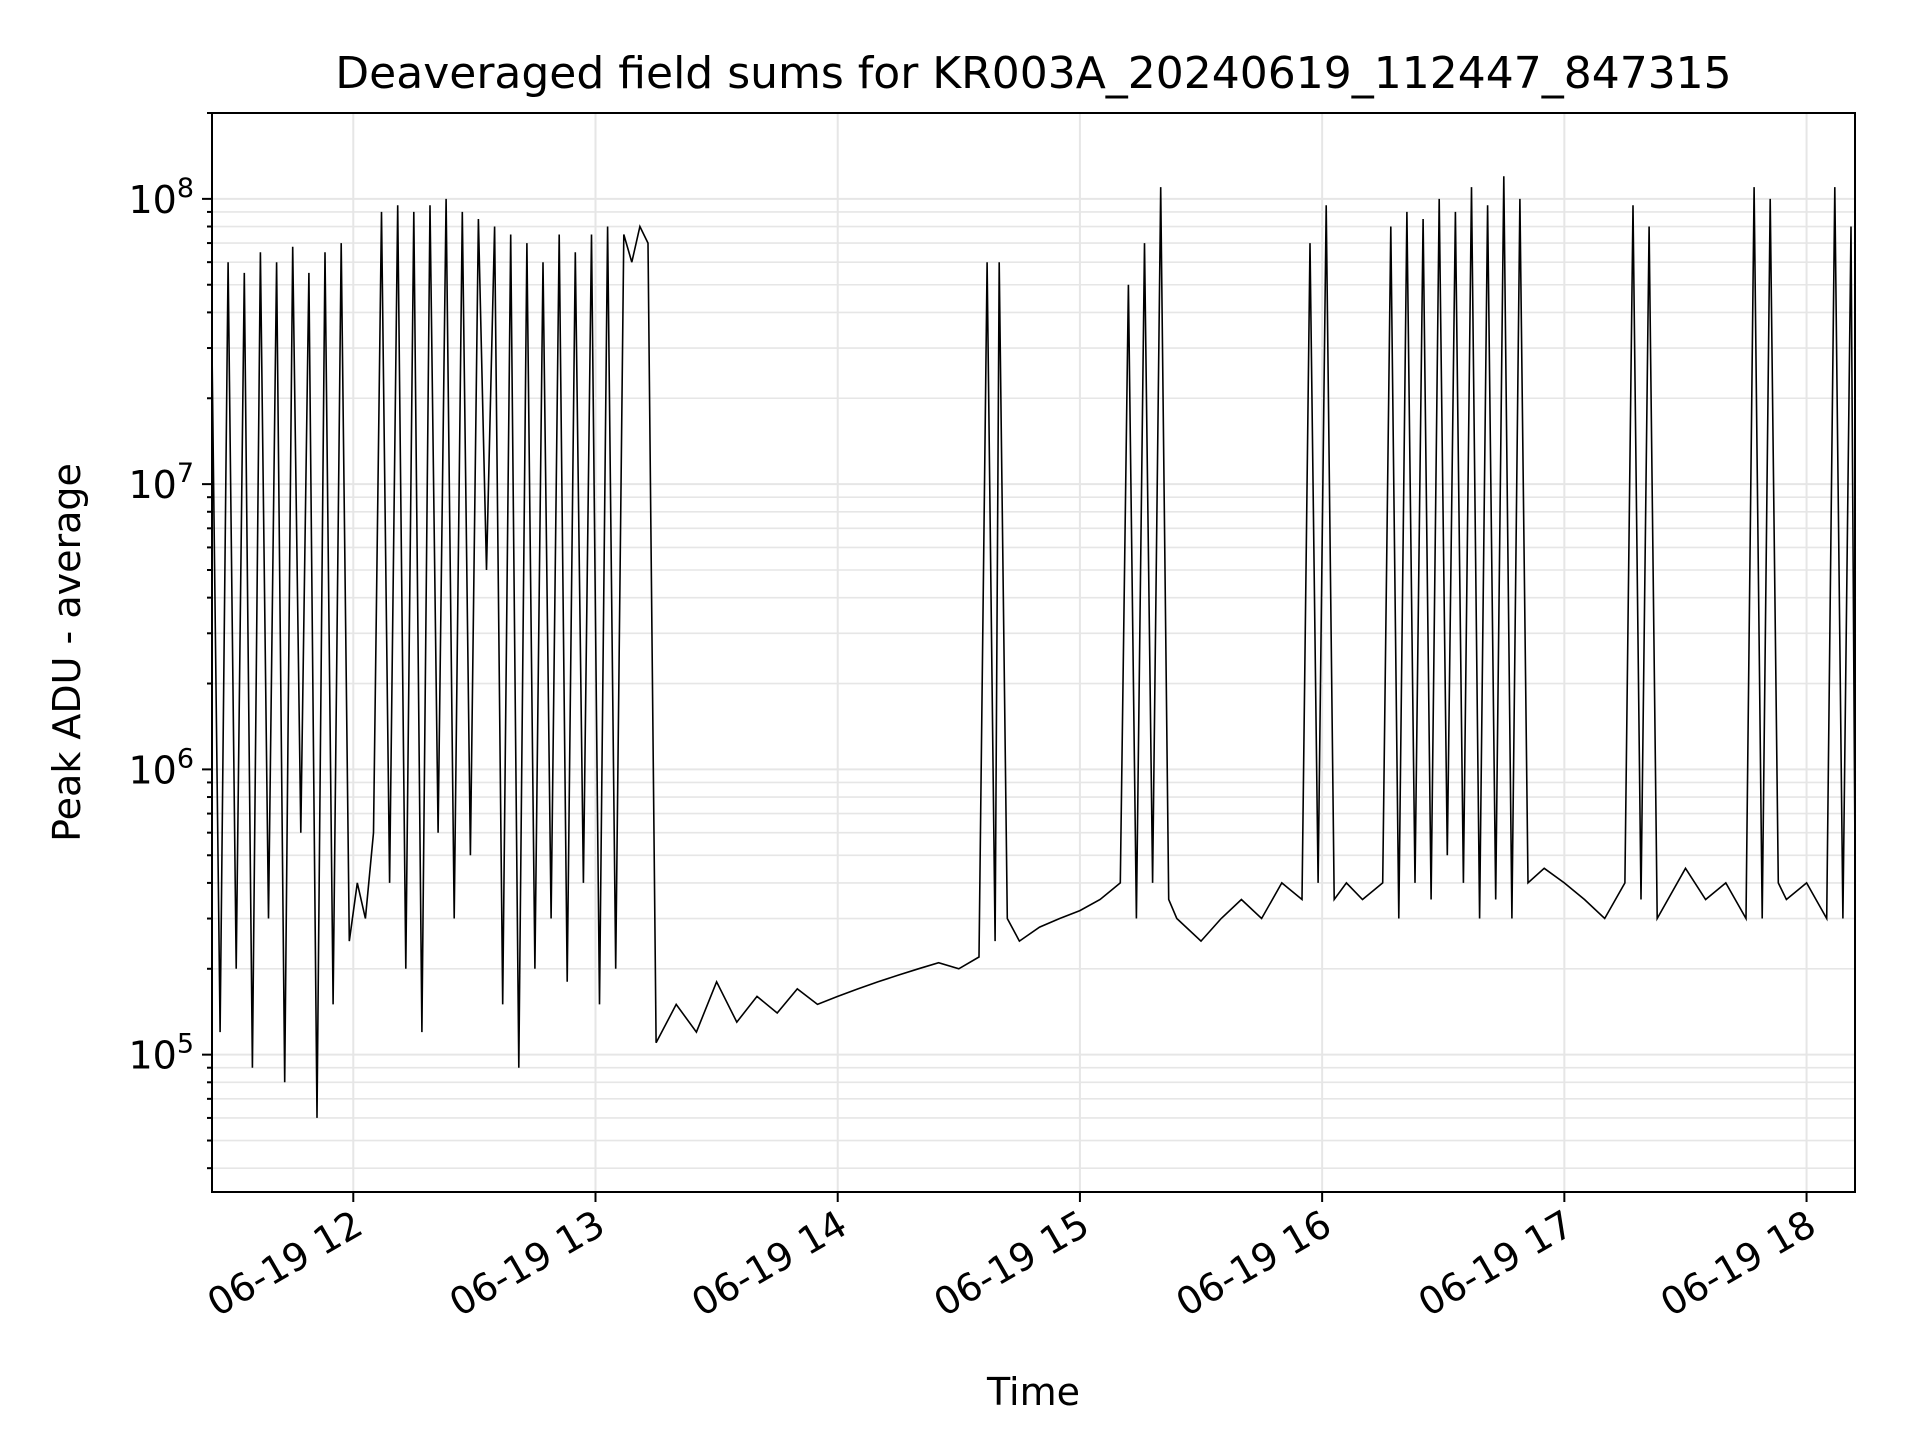 This screenshot has width=1920, height=1445. I want to click on y-tick-label: 10⁷, so click(161, 482).